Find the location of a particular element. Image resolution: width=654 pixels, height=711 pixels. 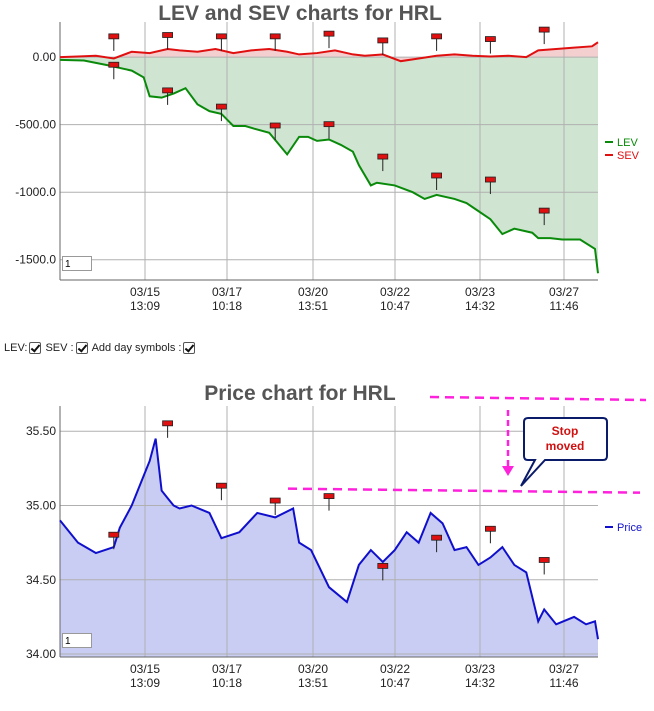

chart-options: LEV: SEV : Add day symbols : is located at coordinates (100, 348).